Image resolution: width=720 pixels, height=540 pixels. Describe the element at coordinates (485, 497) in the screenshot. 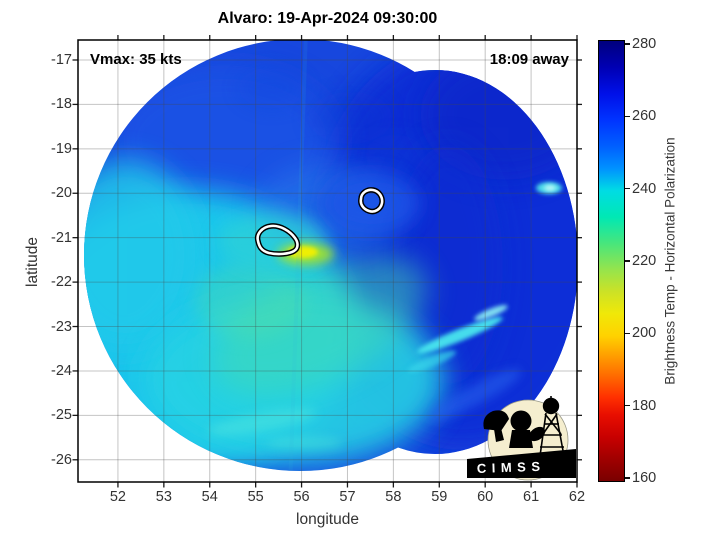

I see `x-tick-label: 60` at that location.